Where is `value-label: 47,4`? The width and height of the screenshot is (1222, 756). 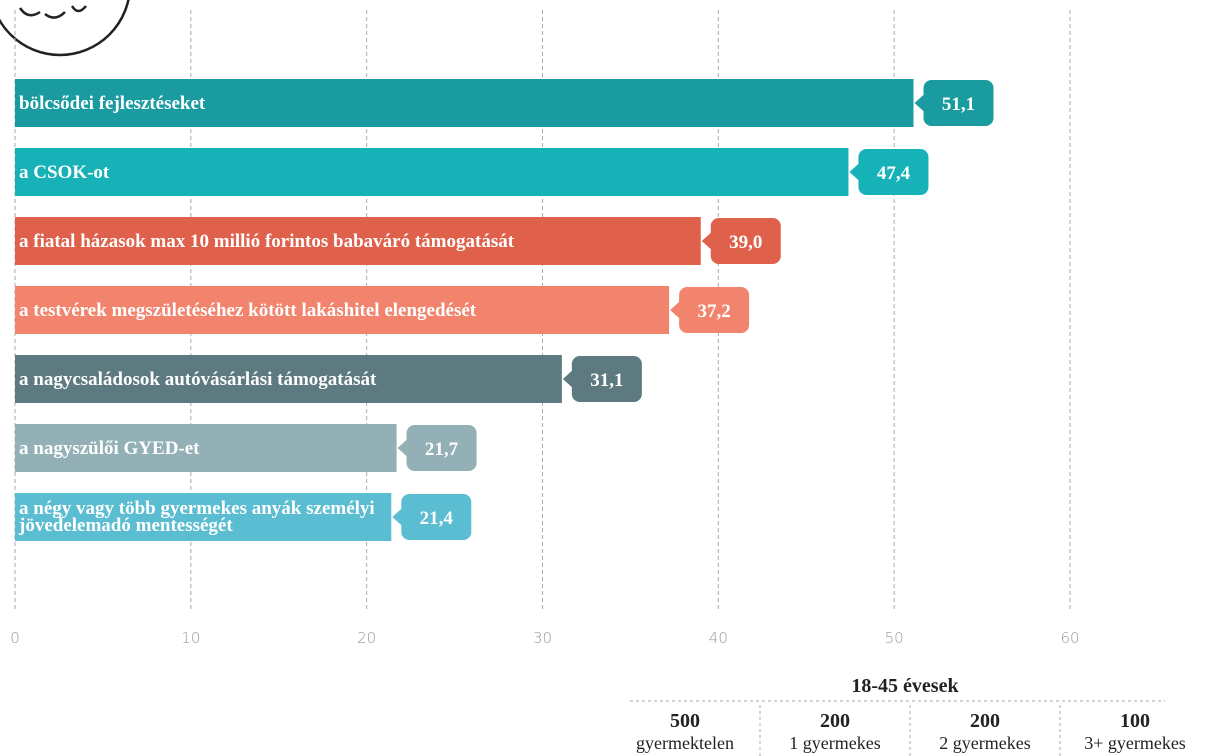 value-label: 47,4 is located at coordinates (894, 173).